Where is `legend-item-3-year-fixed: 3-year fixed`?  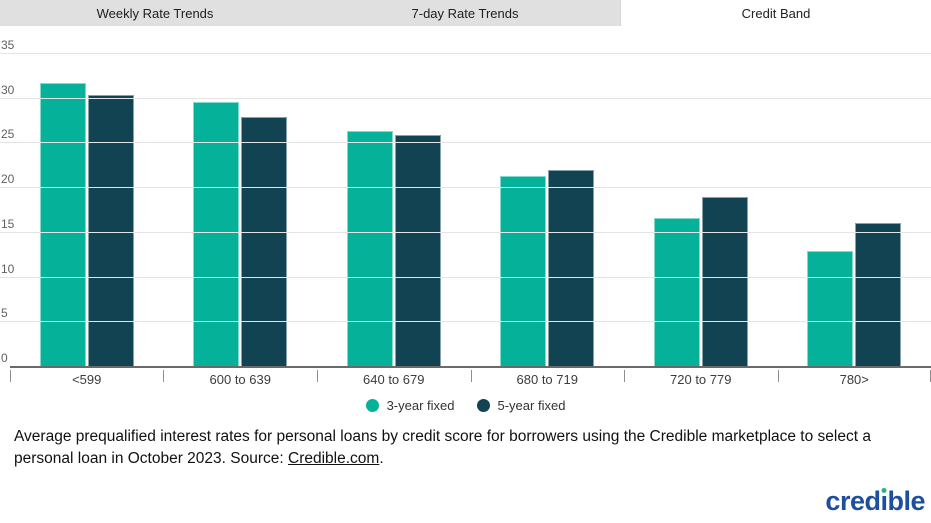 legend-item-3-year-fixed: 3-year fixed is located at coordinates (410, 405).